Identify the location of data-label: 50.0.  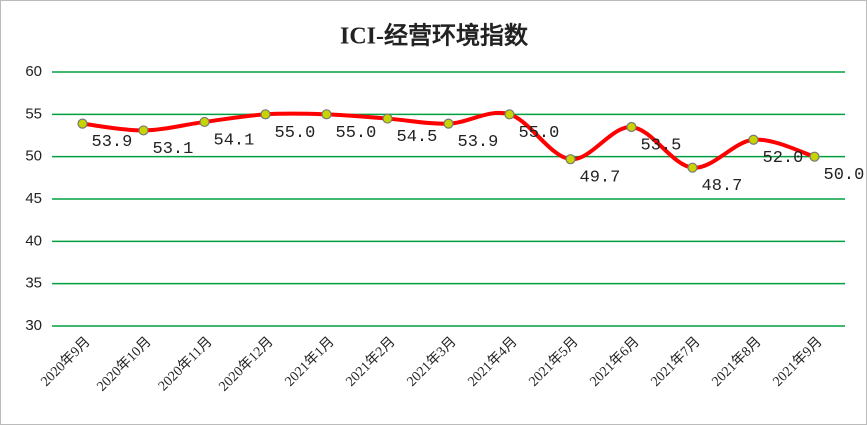
(844, 175).